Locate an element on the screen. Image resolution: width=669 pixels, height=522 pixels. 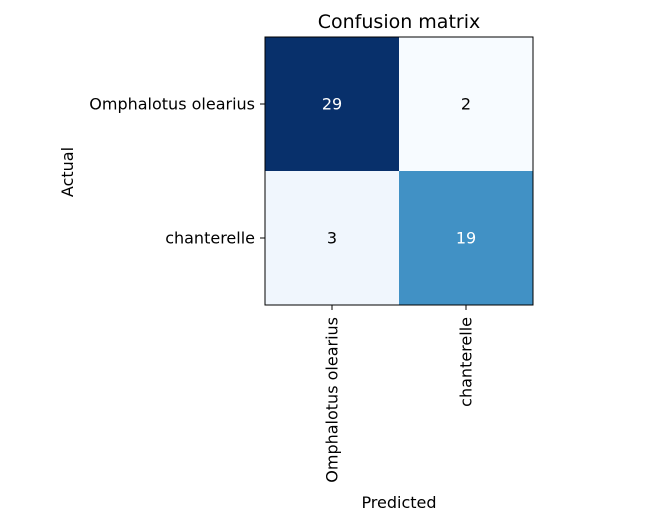
heatmap-cell-labels: 29 2 3 19 is located at coordinates (399, 171).